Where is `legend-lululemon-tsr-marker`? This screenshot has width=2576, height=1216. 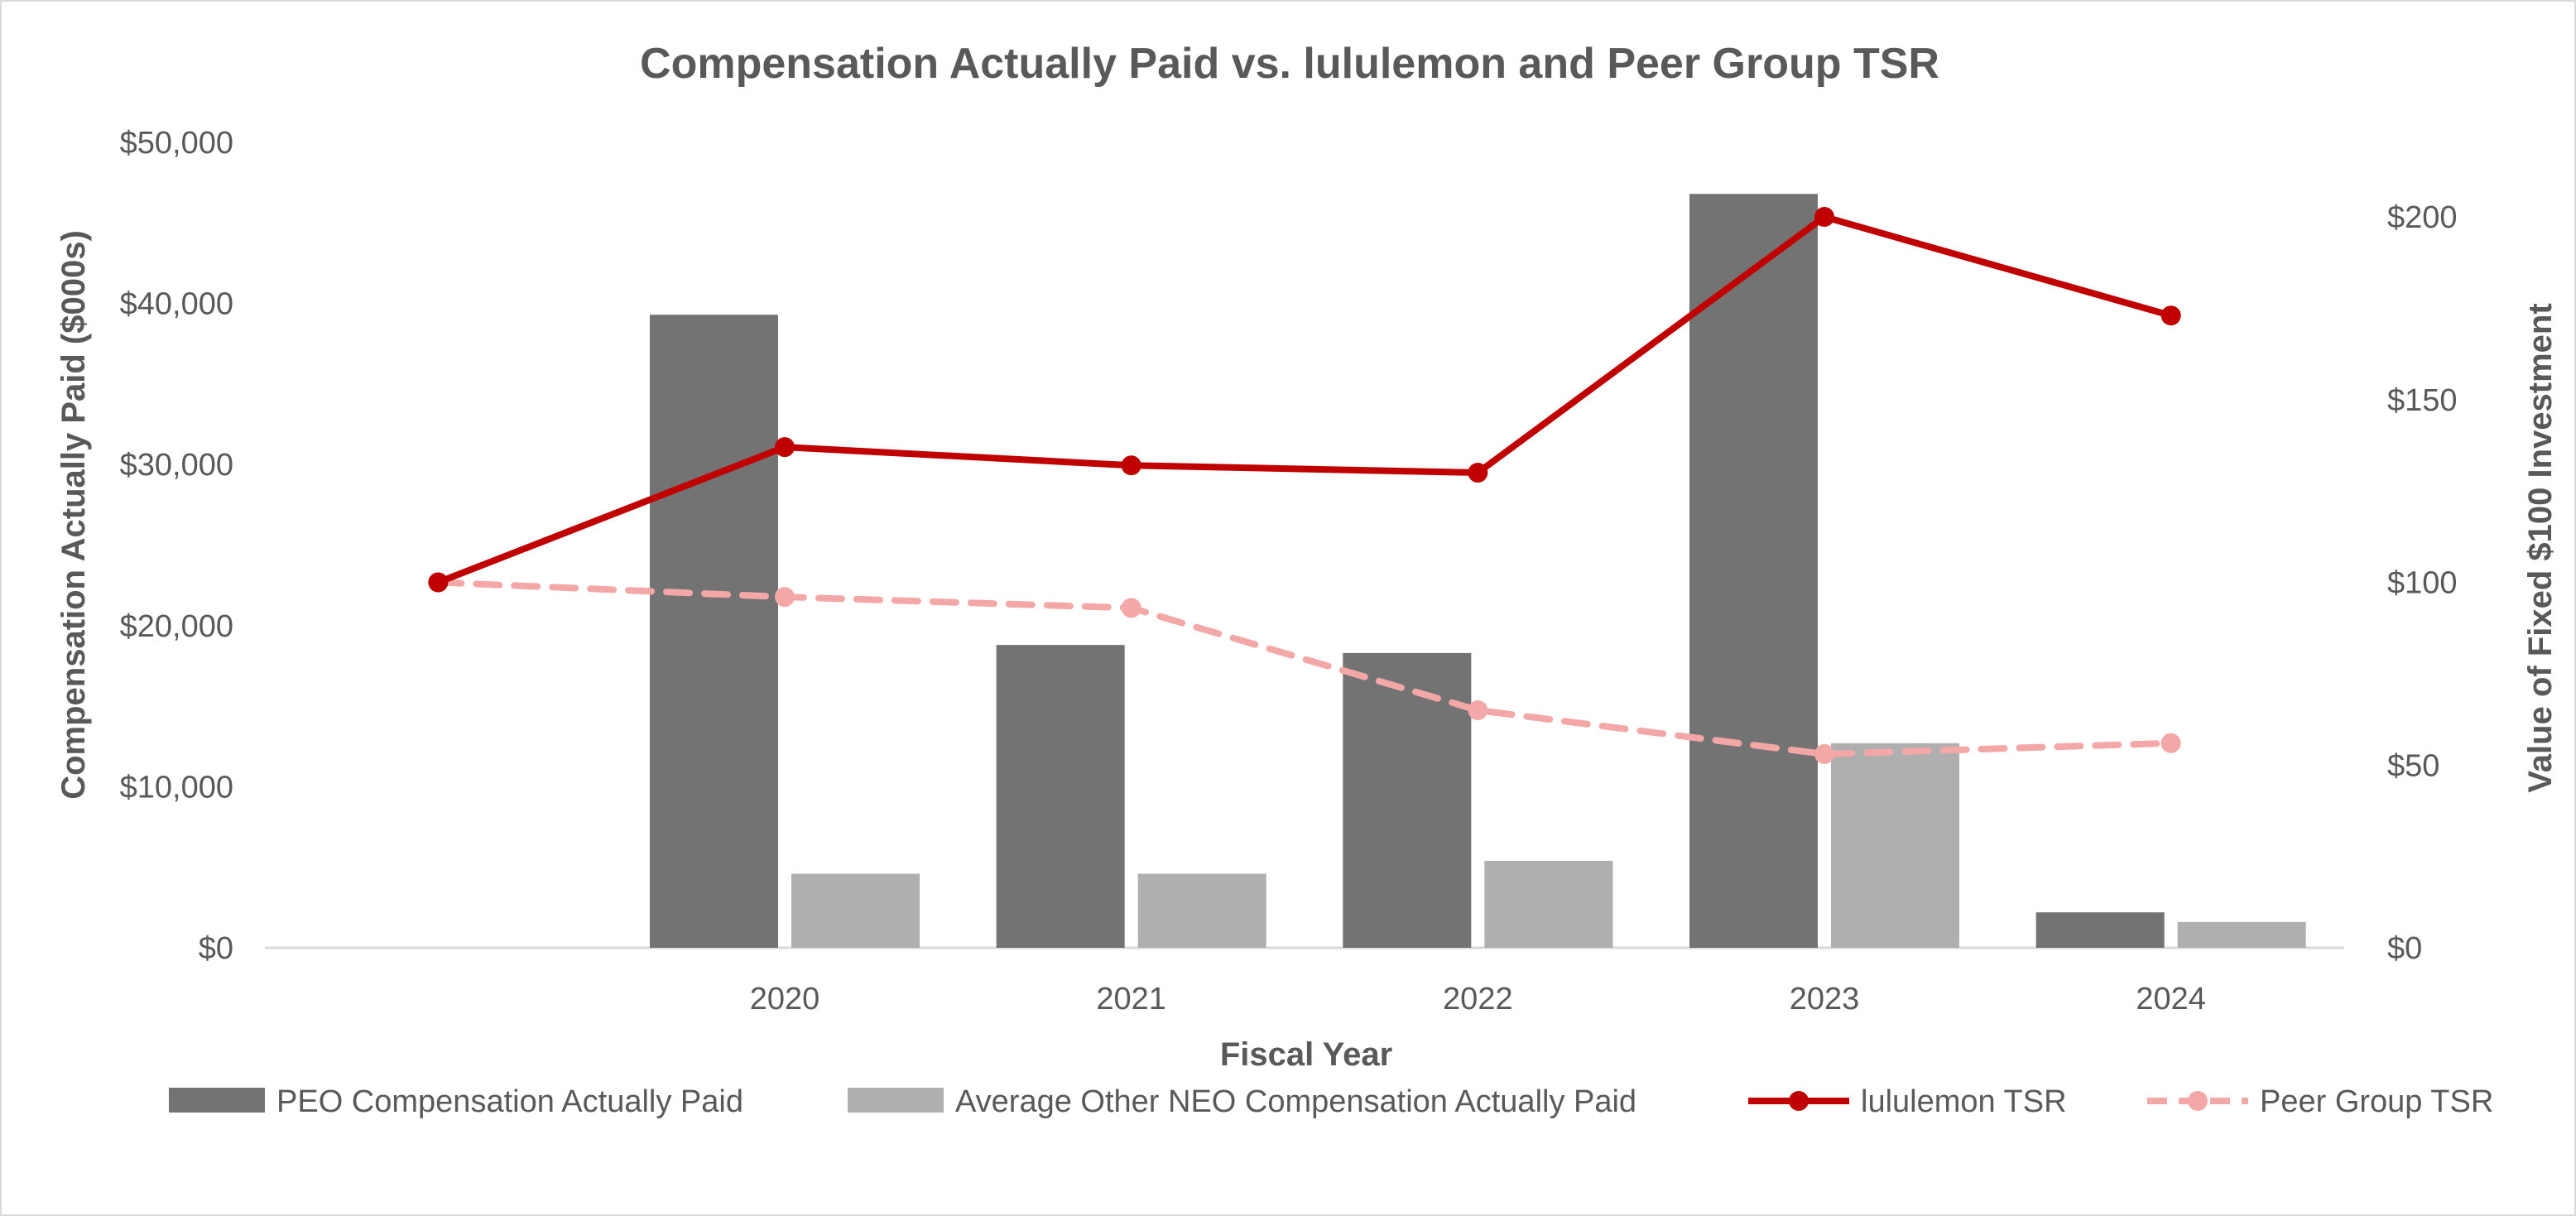 legend-lululemon-tsr-marker is located at coordinates (1799, 1101).